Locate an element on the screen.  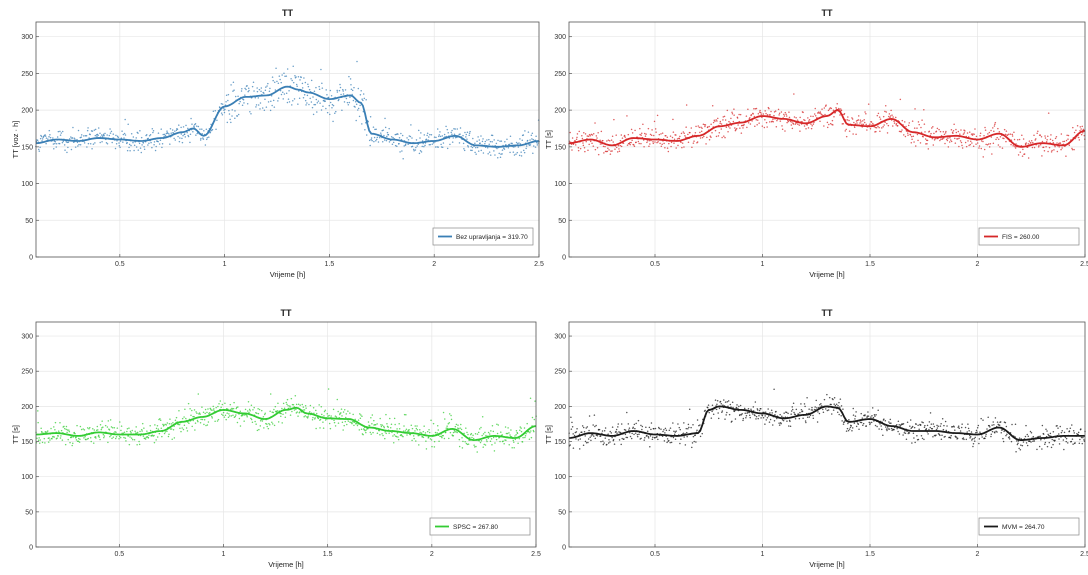
chart-4-ytick-label: 50 is located at coordinates (562, 512).